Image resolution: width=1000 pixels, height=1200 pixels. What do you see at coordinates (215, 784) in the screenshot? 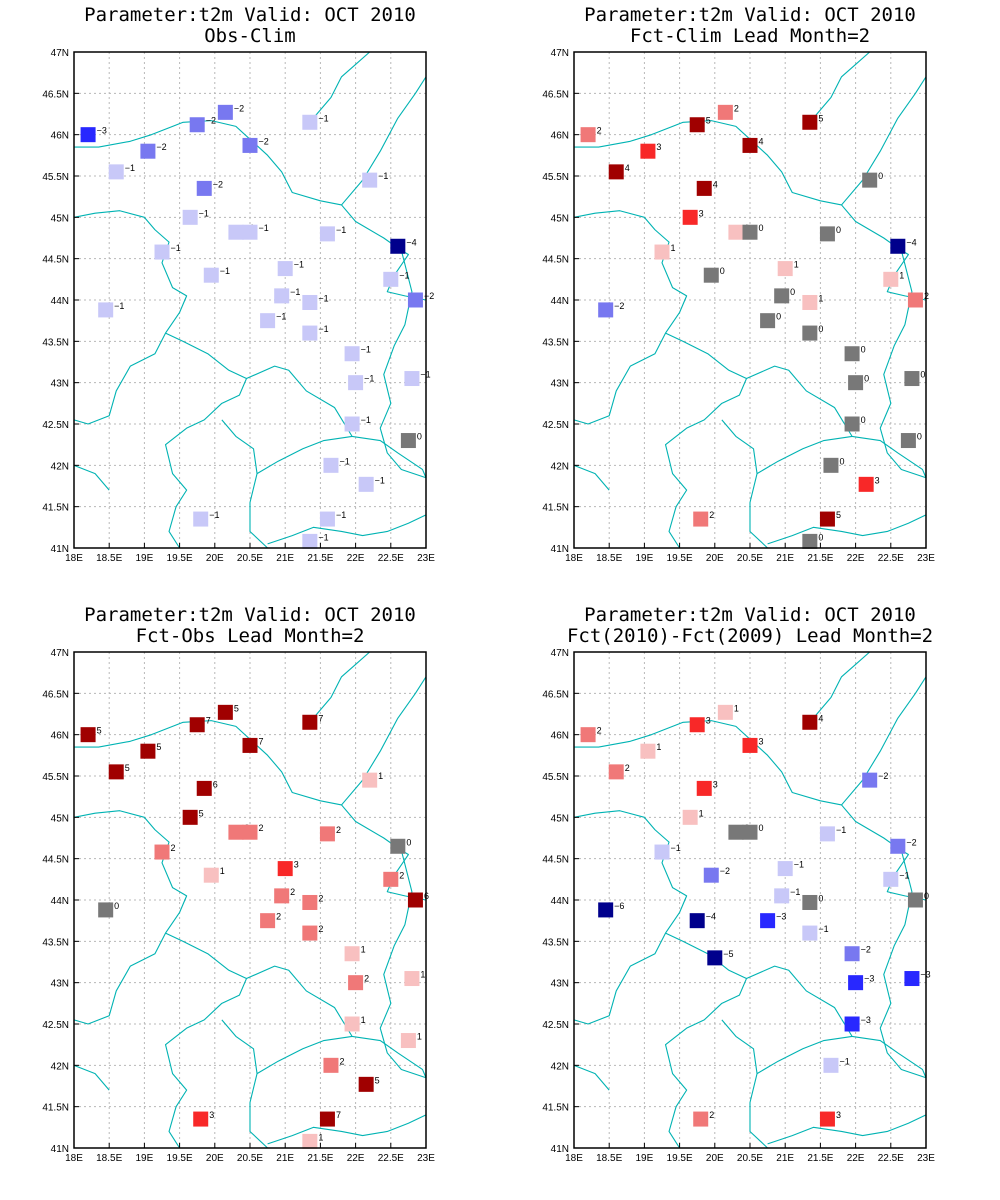
I see `station-value-label: 6` at bounding box center [215, 784].